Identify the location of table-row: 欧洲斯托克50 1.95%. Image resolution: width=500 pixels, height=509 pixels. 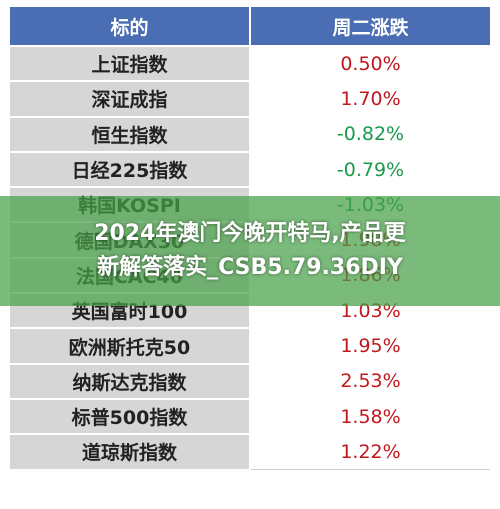
(250, 346).